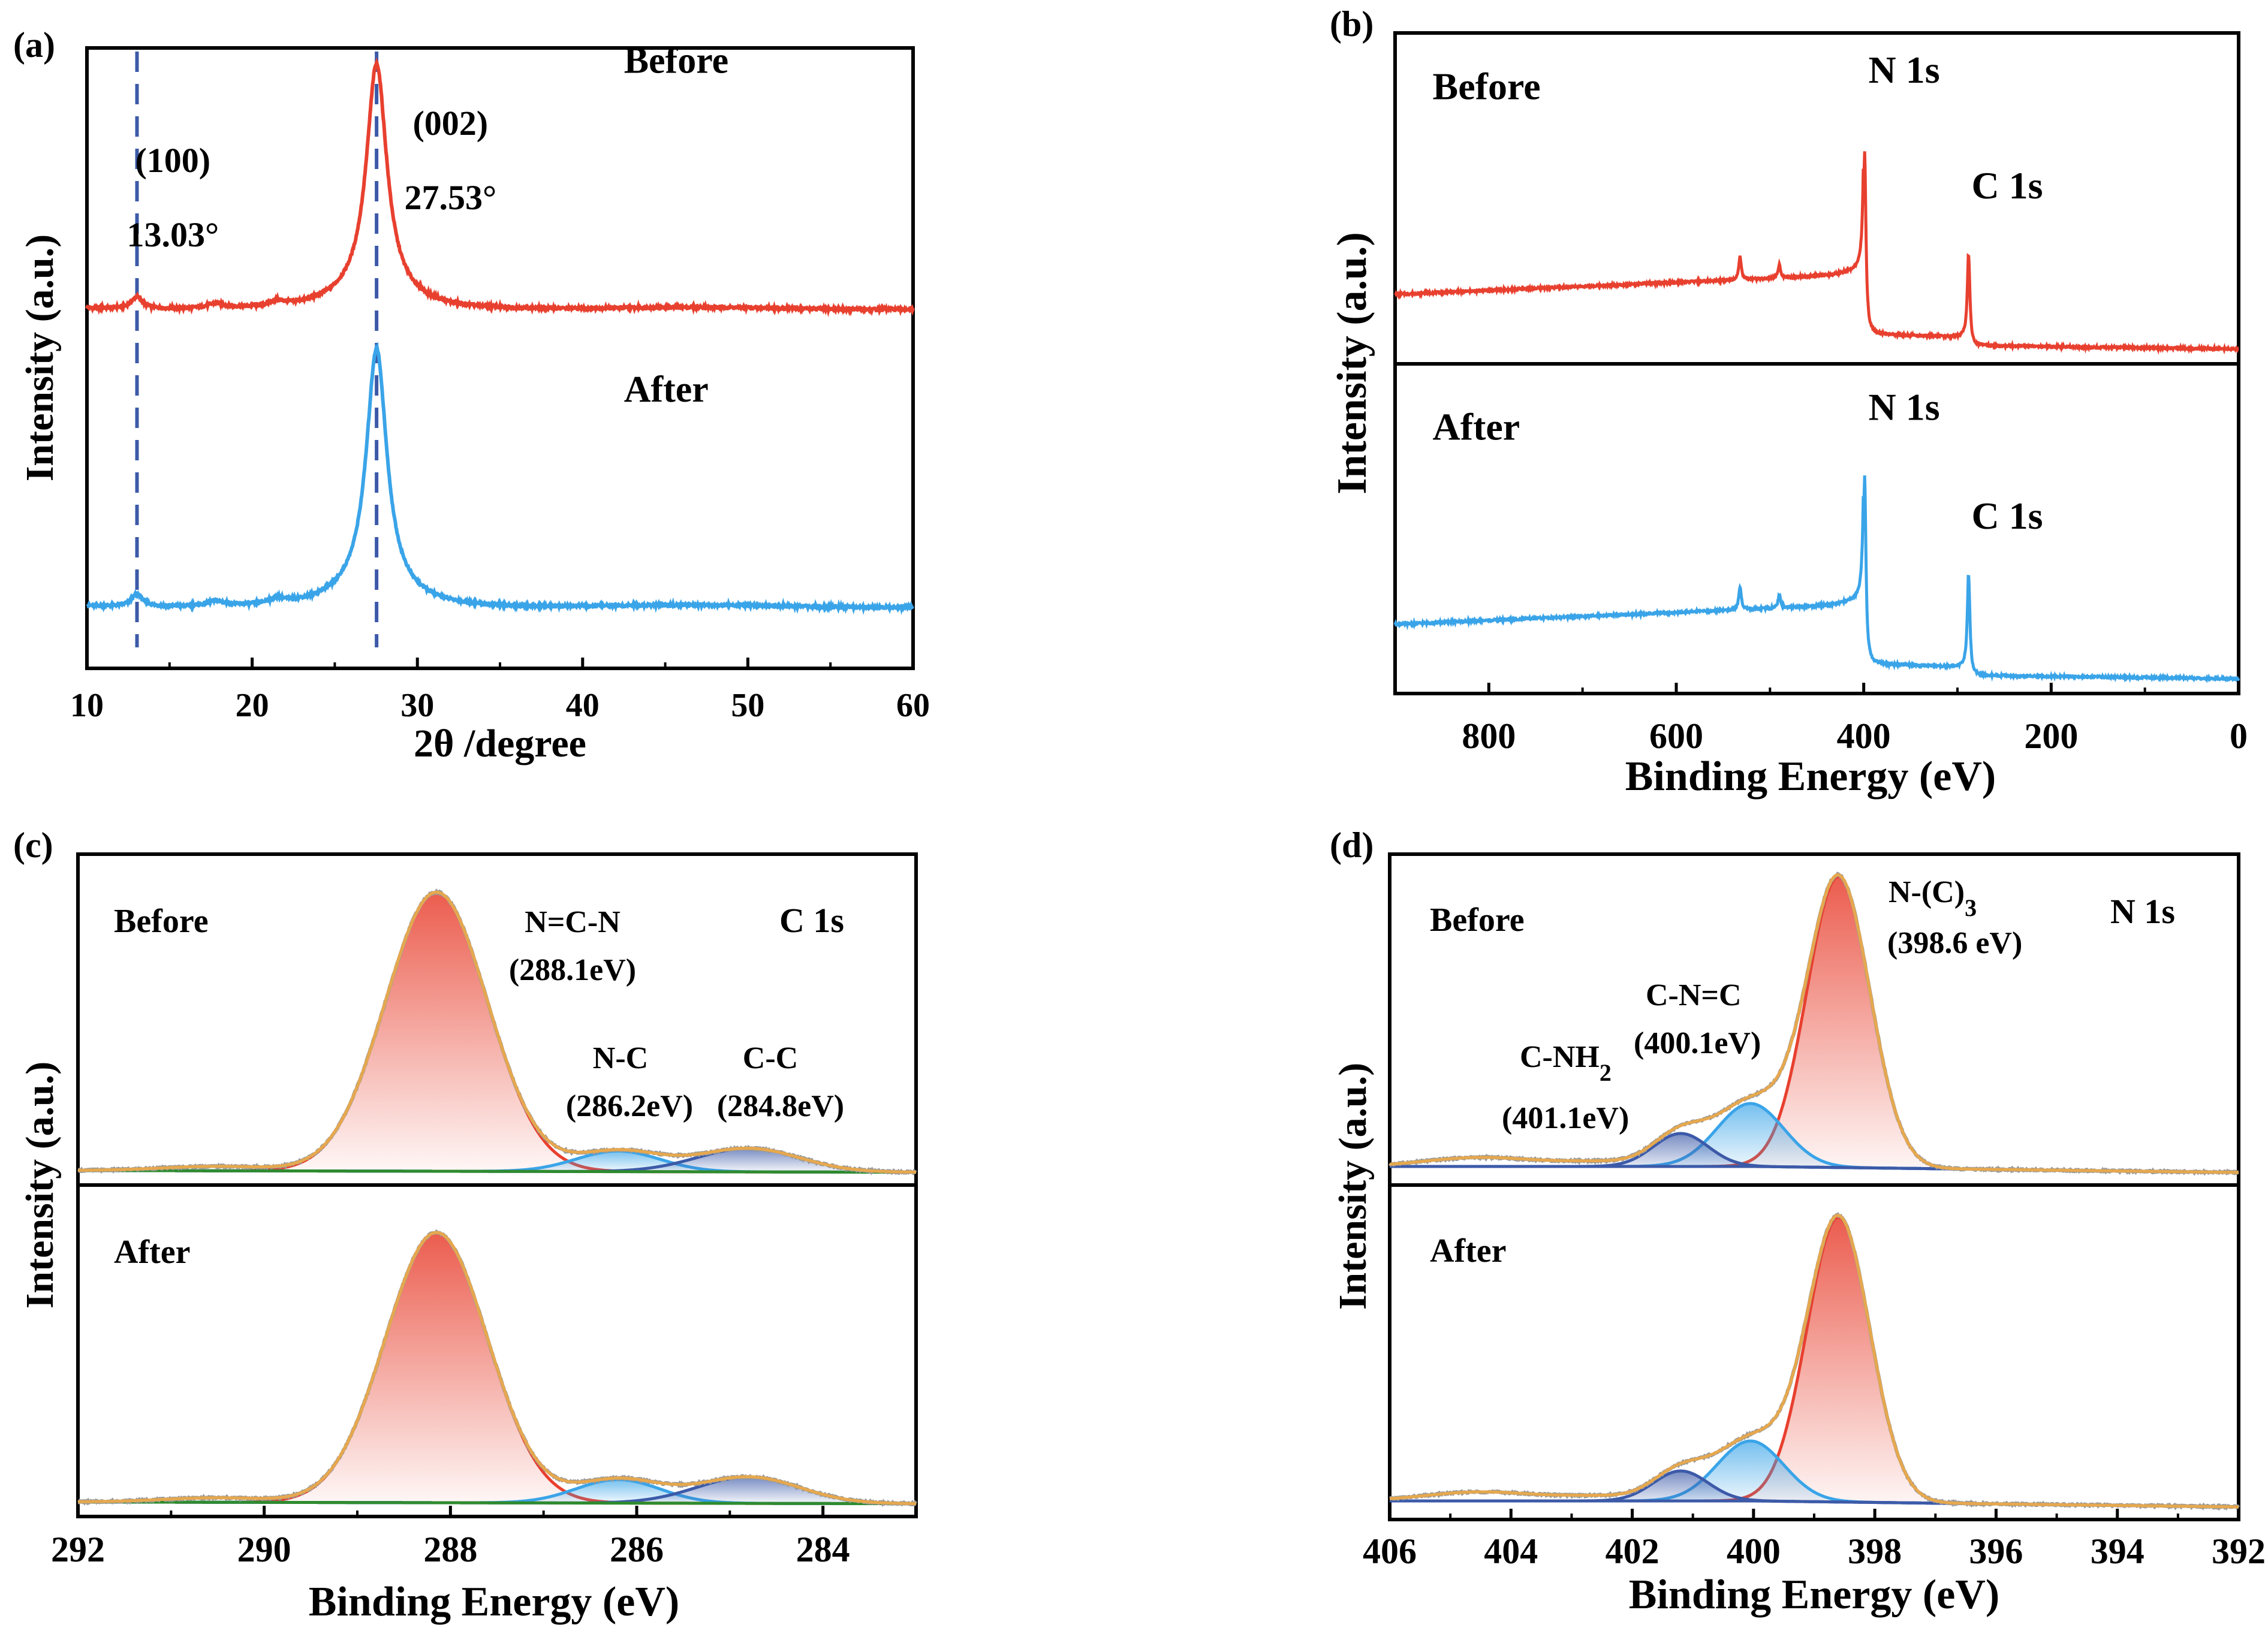 Image resolution: width=2268 pixels, height=1640 pixels. What do you see at coordinates (264, 1550) in the screenshot?
I see `panel-2-xtick-label: 290` at bounding box center [264, 1550].